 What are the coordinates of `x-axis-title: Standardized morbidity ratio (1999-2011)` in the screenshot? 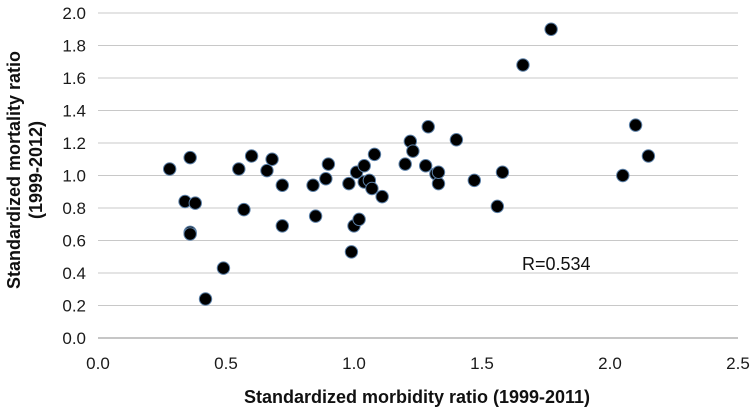 It's located at (417, 397).